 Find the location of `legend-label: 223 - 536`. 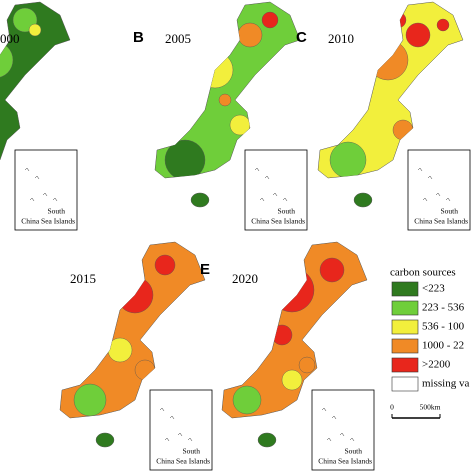

legend-label: 223 - 536 is located at coordinates (443, 308).